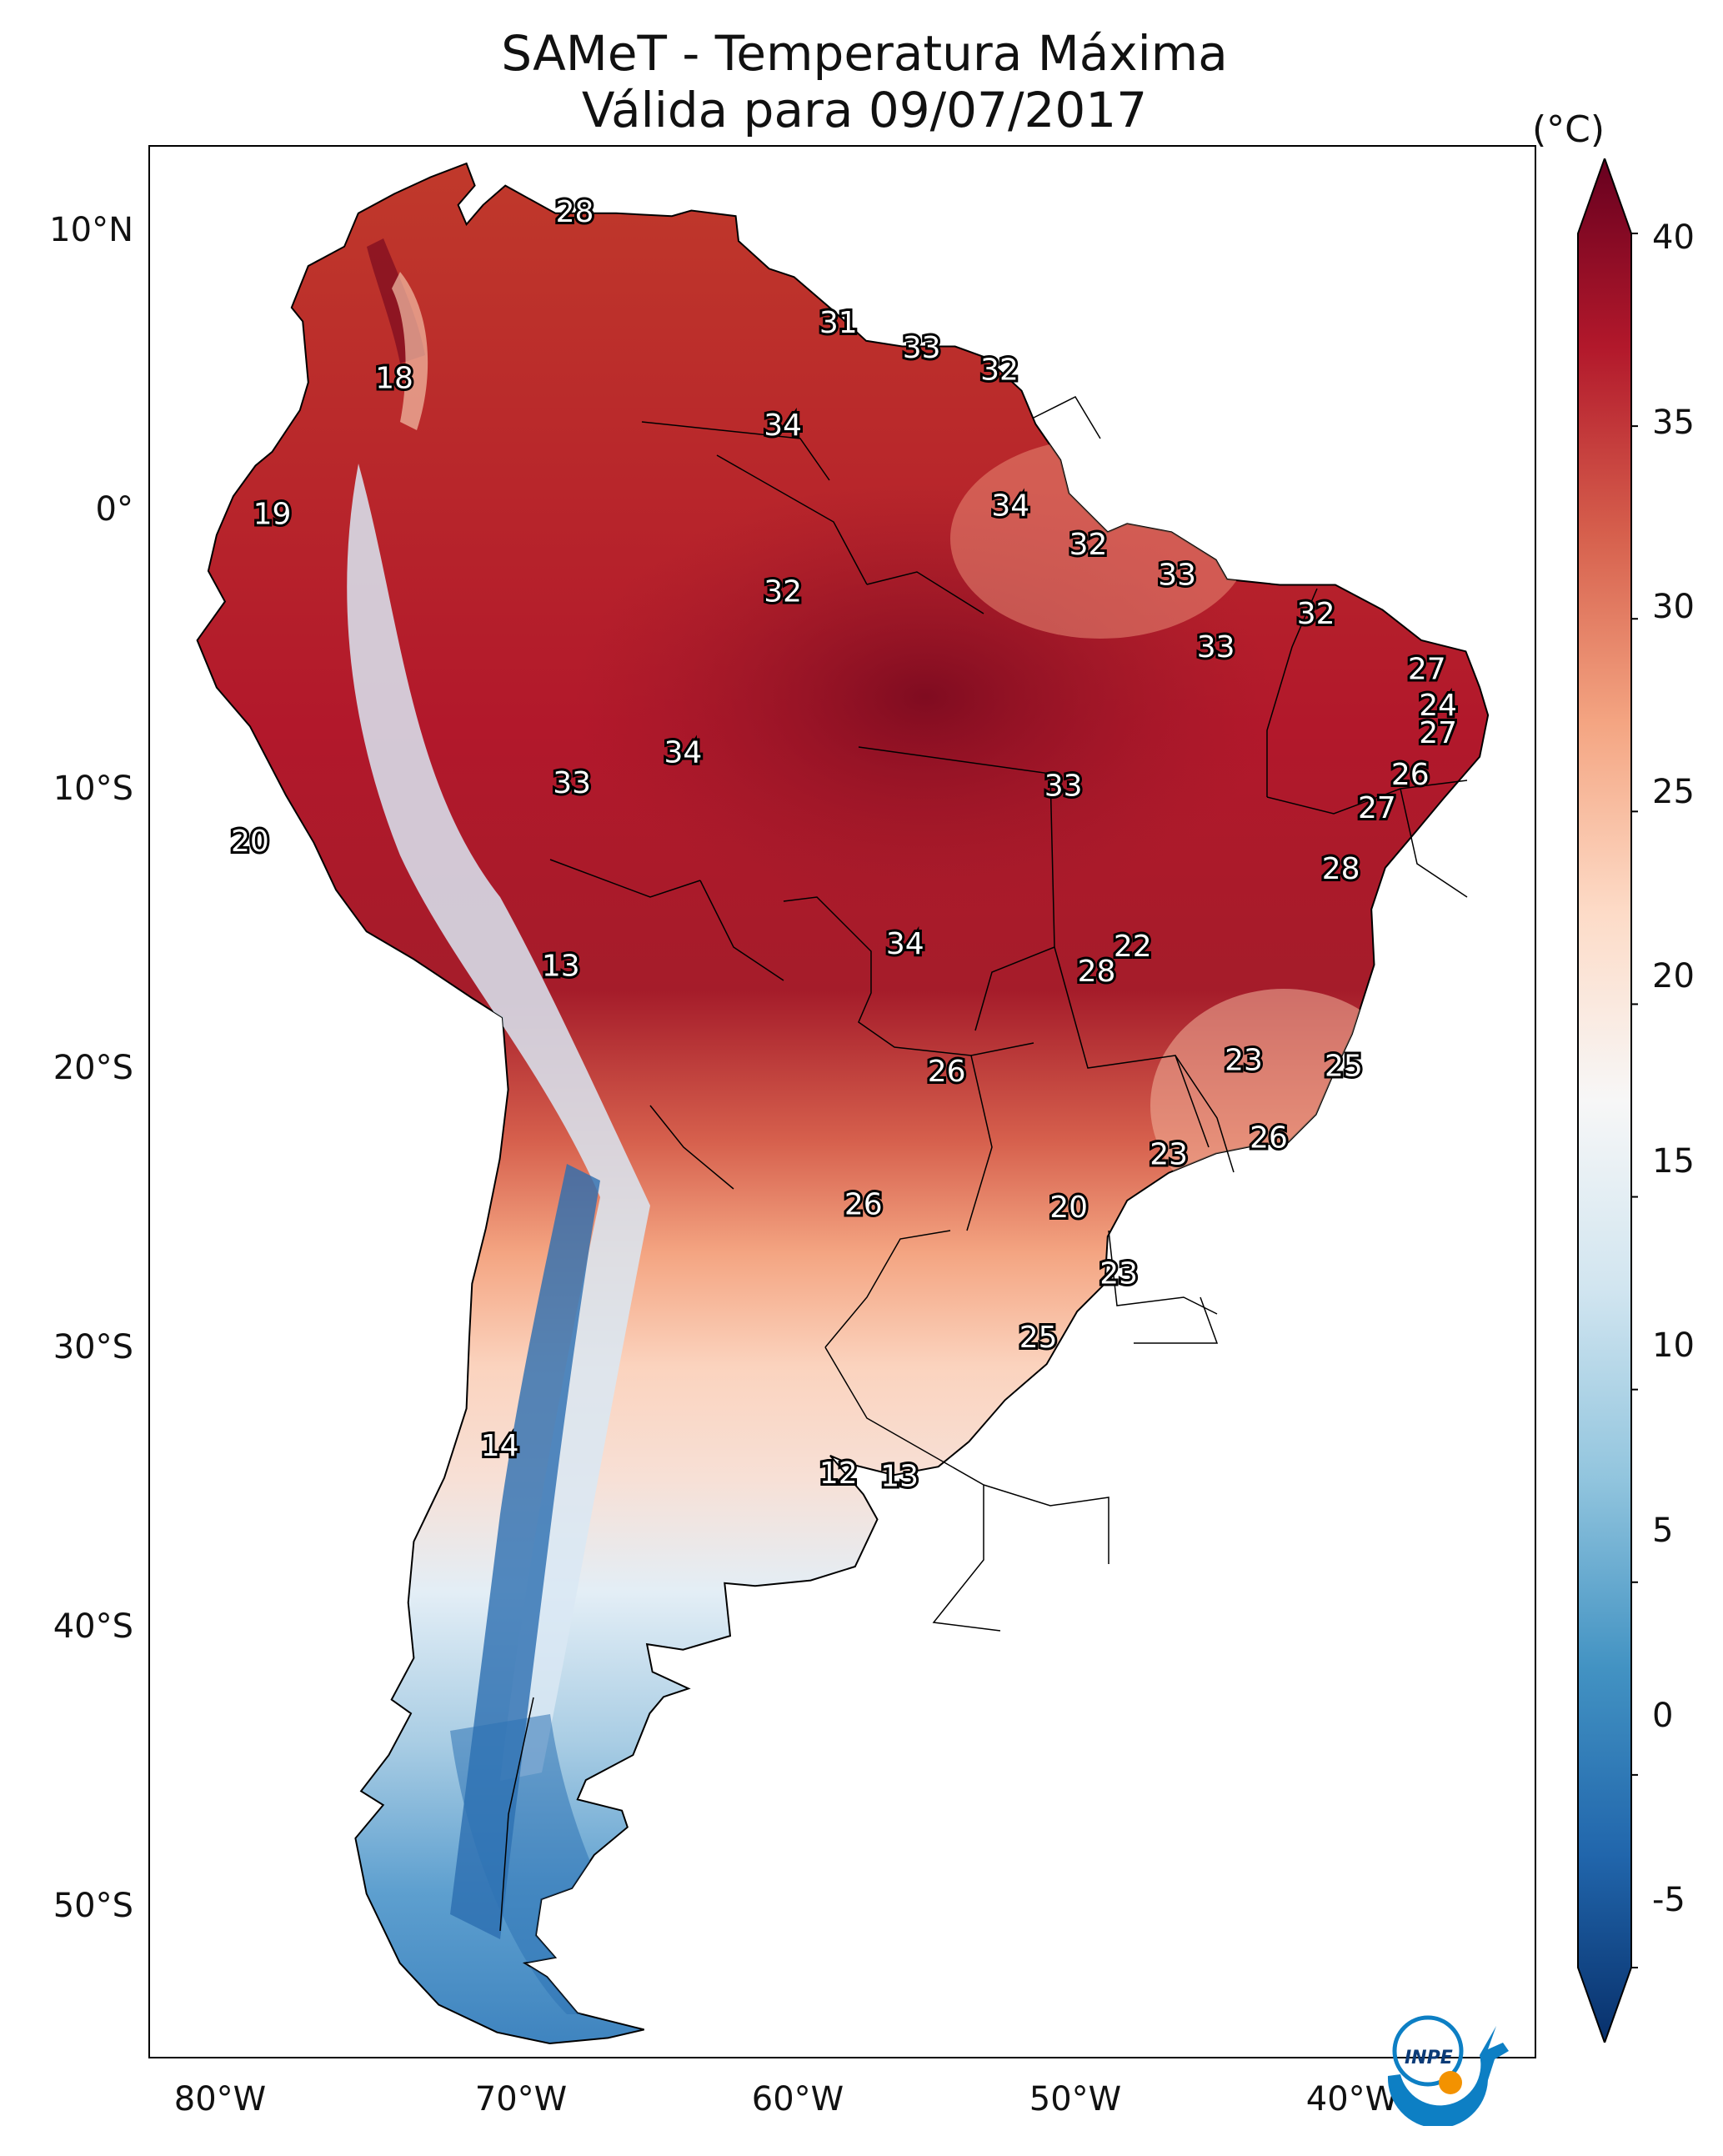  What do you see at coordinates (1448, 2070) in the screenshot?
I see `inpe-logo: INPE` at bounding box center [1448, 2070].